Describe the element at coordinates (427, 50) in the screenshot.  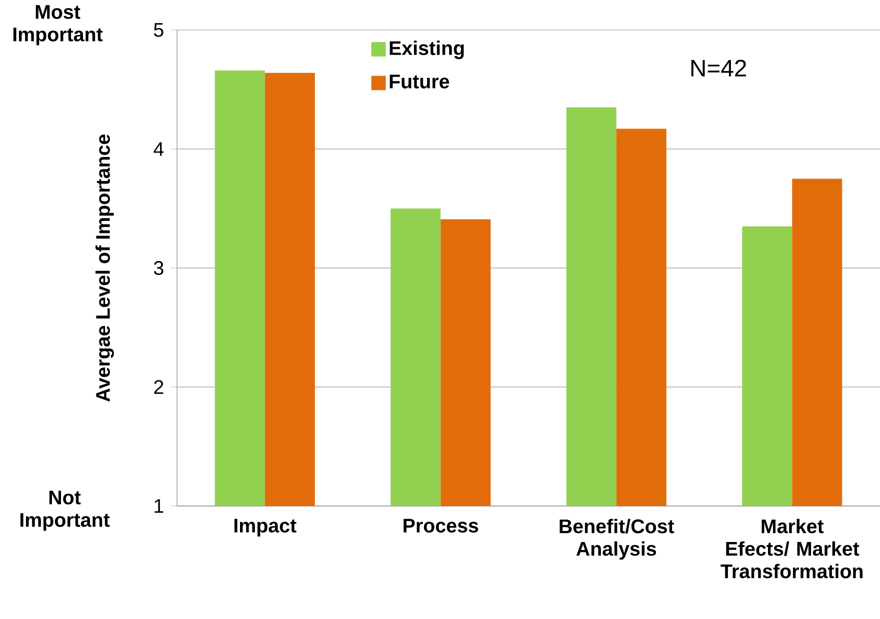
I see `legend-label: Existing` at that location.